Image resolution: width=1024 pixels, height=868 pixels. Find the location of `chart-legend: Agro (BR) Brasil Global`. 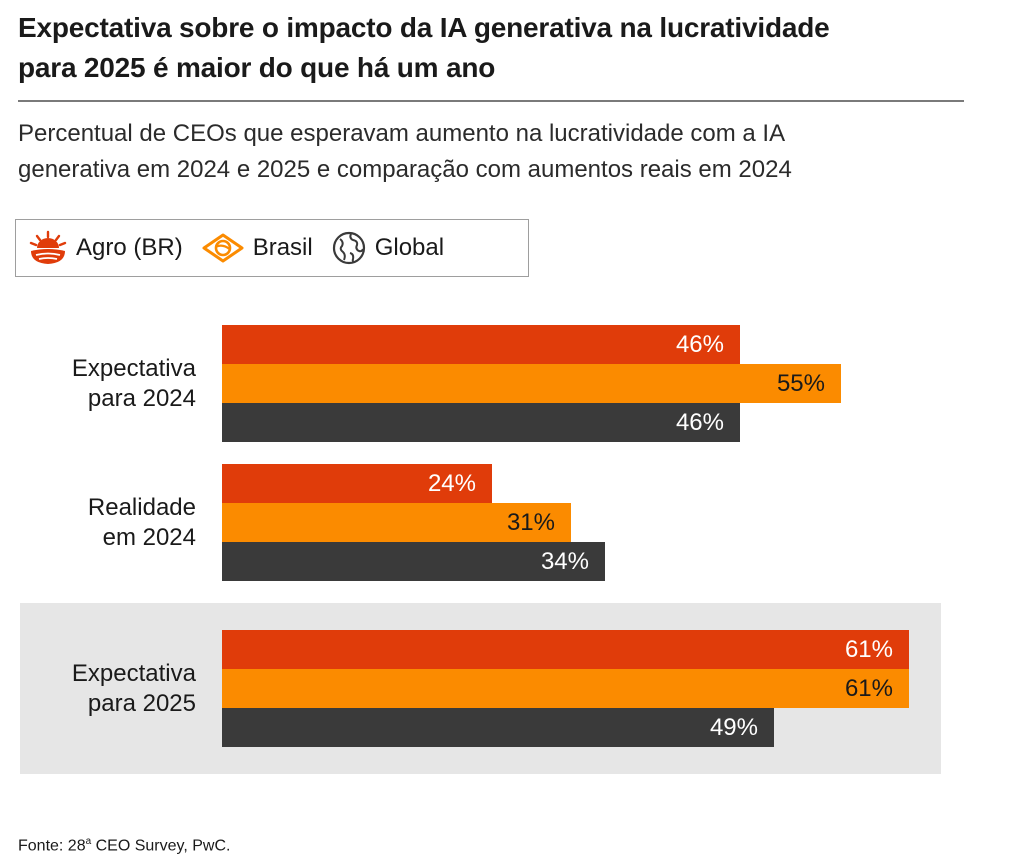

chart-legend: Agro (BR) Brasil Global is located at coordinates (272, 248).